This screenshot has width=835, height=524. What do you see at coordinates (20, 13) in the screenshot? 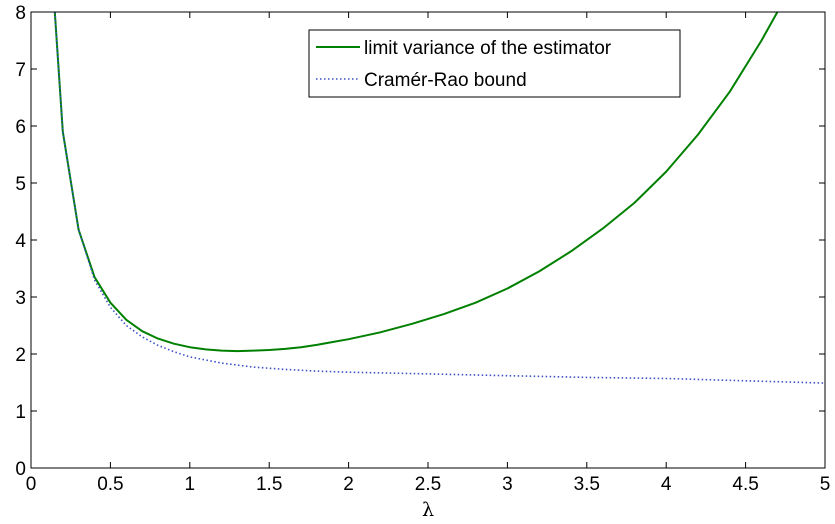
I see `y-tick-label: 8` at bounding box center [20, 13].